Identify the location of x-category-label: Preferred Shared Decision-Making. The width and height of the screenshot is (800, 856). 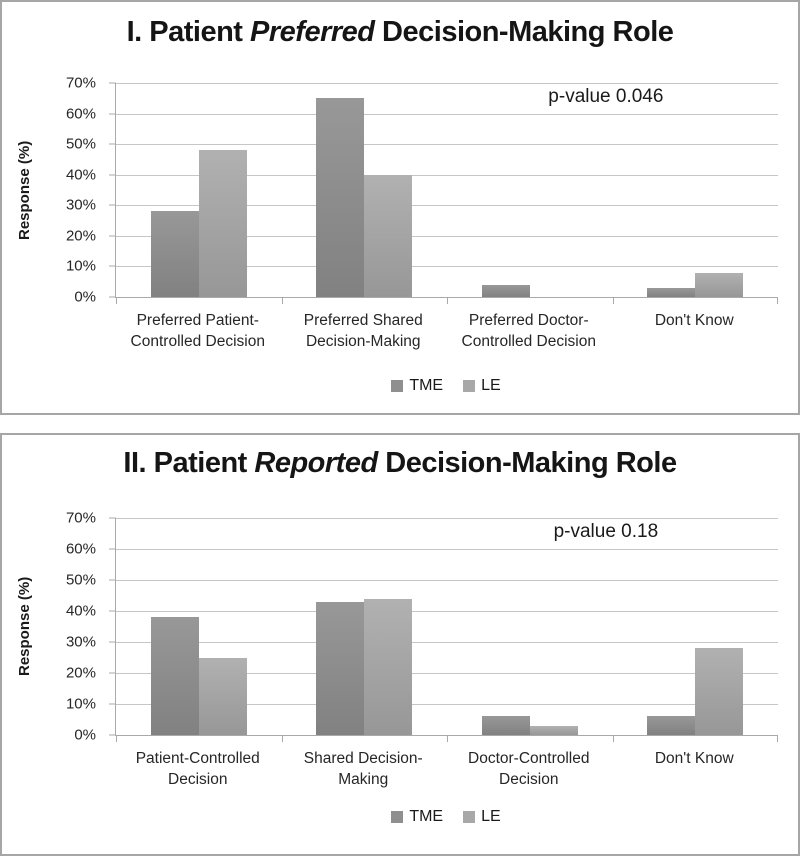
(364, 331).